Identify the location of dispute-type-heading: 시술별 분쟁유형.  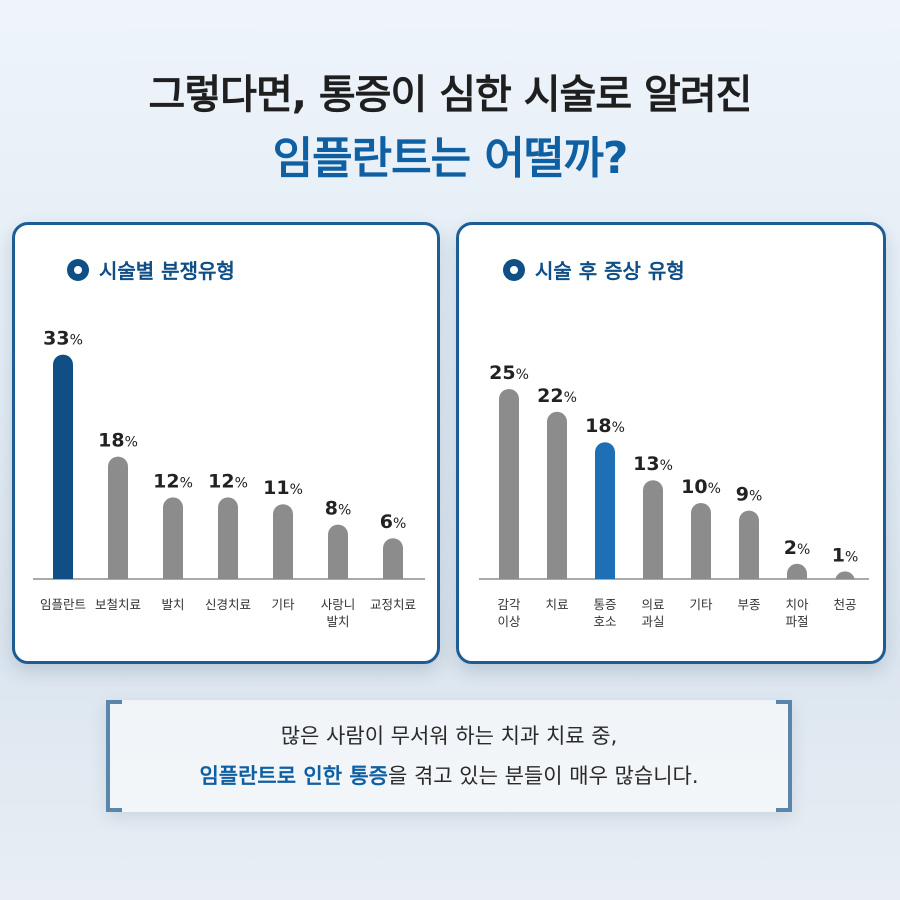
(151, 269).